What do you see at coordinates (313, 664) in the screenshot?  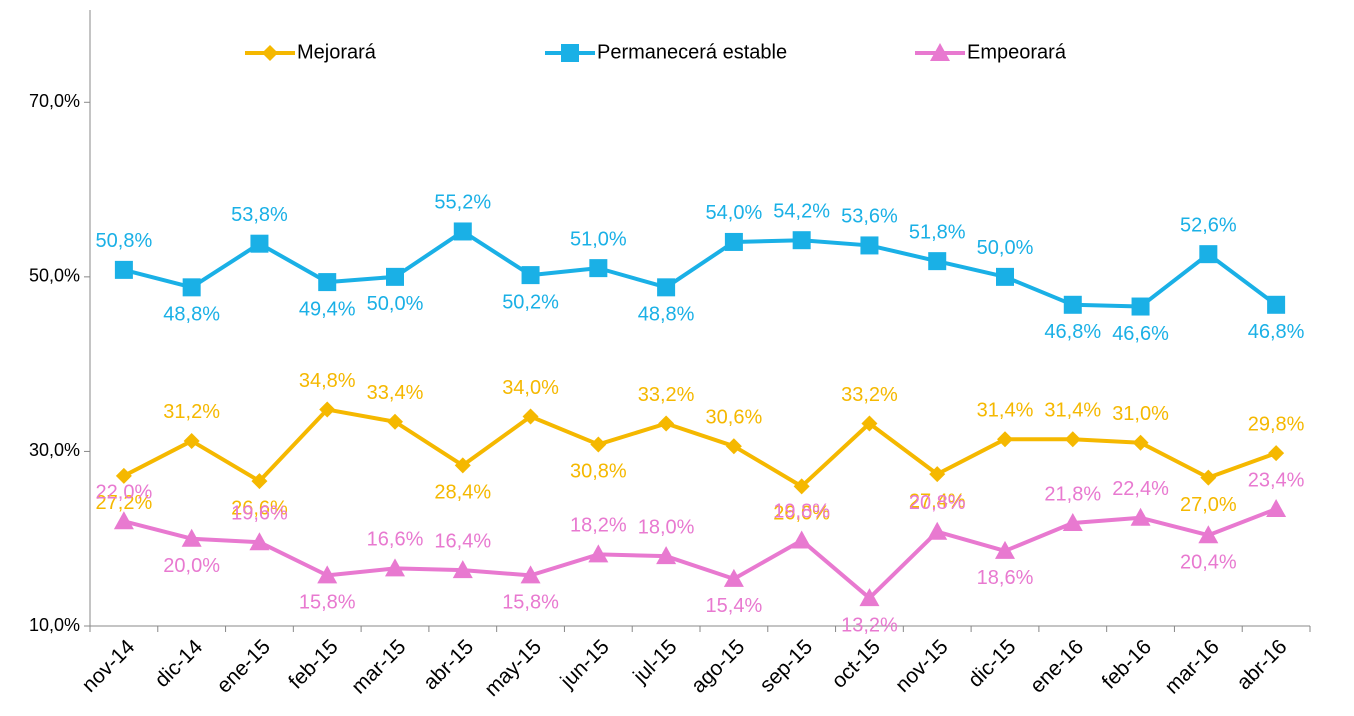 I see `x-tick-label: feb-15` at bounding box center [313, 664].